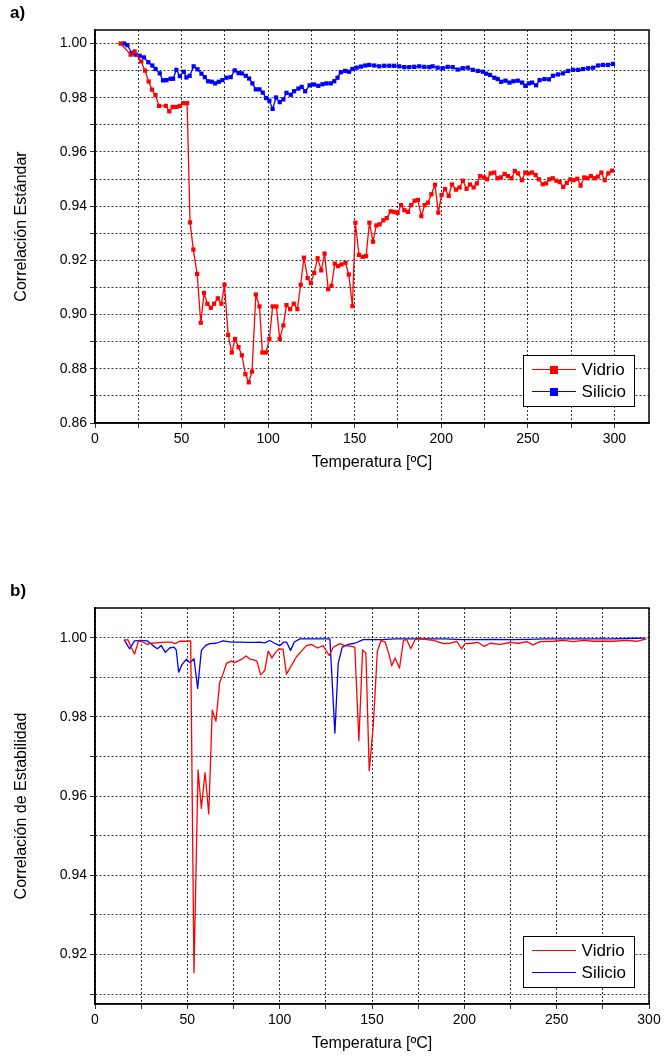  What do you see at coordinates (21, 226) in the screenshot?
I see `y-axis-title: Correlación Estándar` at bounding box center [21, 226].